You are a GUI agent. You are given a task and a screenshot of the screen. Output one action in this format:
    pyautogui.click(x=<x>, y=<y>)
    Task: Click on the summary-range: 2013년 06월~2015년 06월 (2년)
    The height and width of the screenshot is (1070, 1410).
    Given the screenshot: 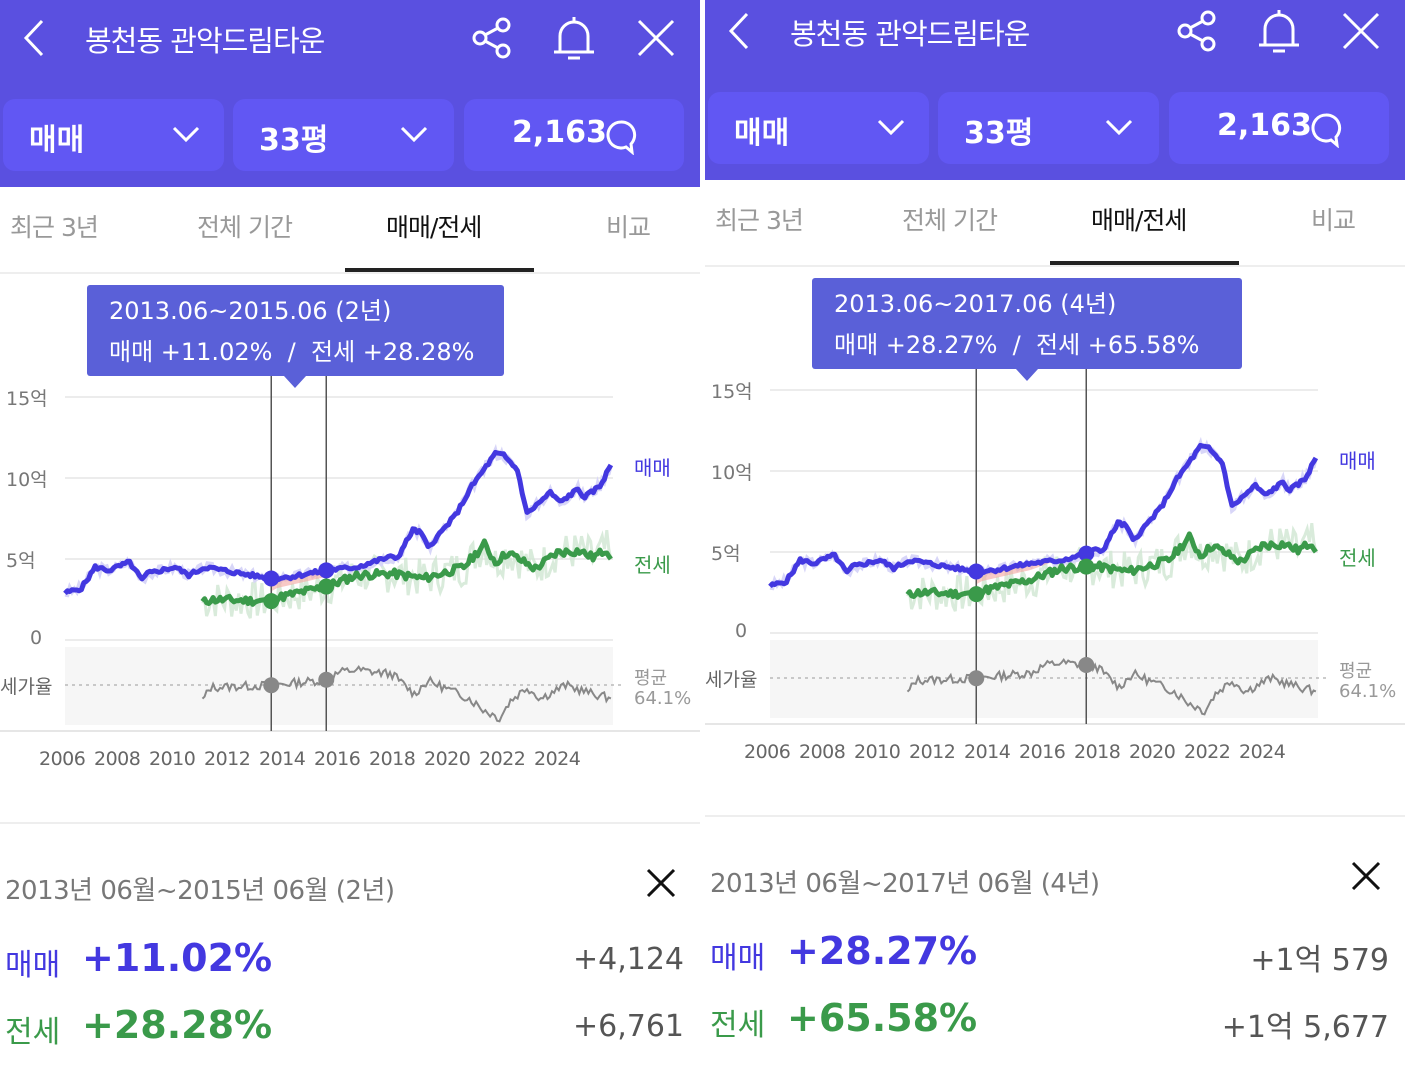 What is the action you would take?
    pyautogui.click(x=200, y=891)
    